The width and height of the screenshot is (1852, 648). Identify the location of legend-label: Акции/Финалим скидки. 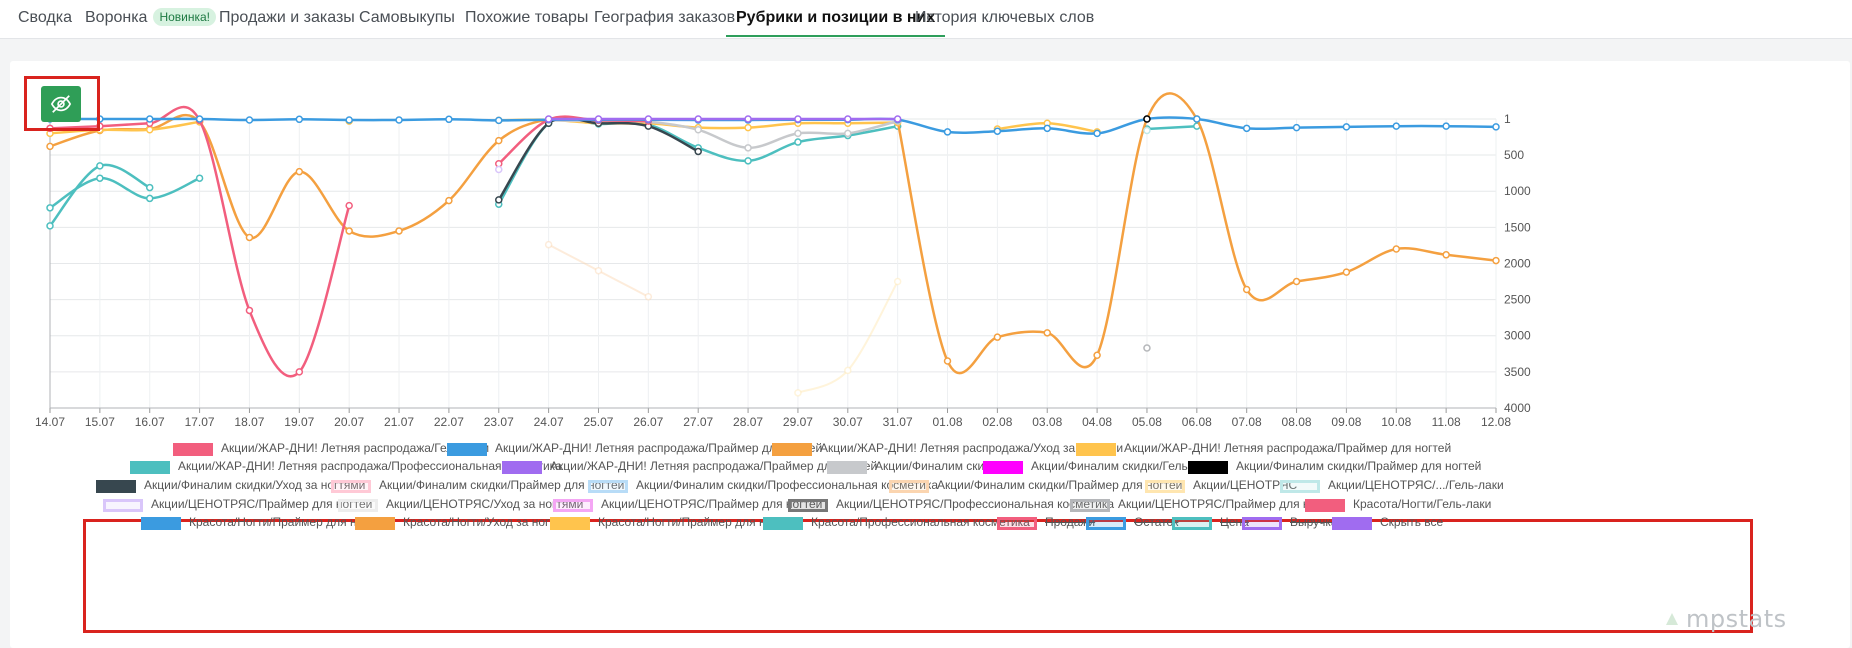
(939, 466).